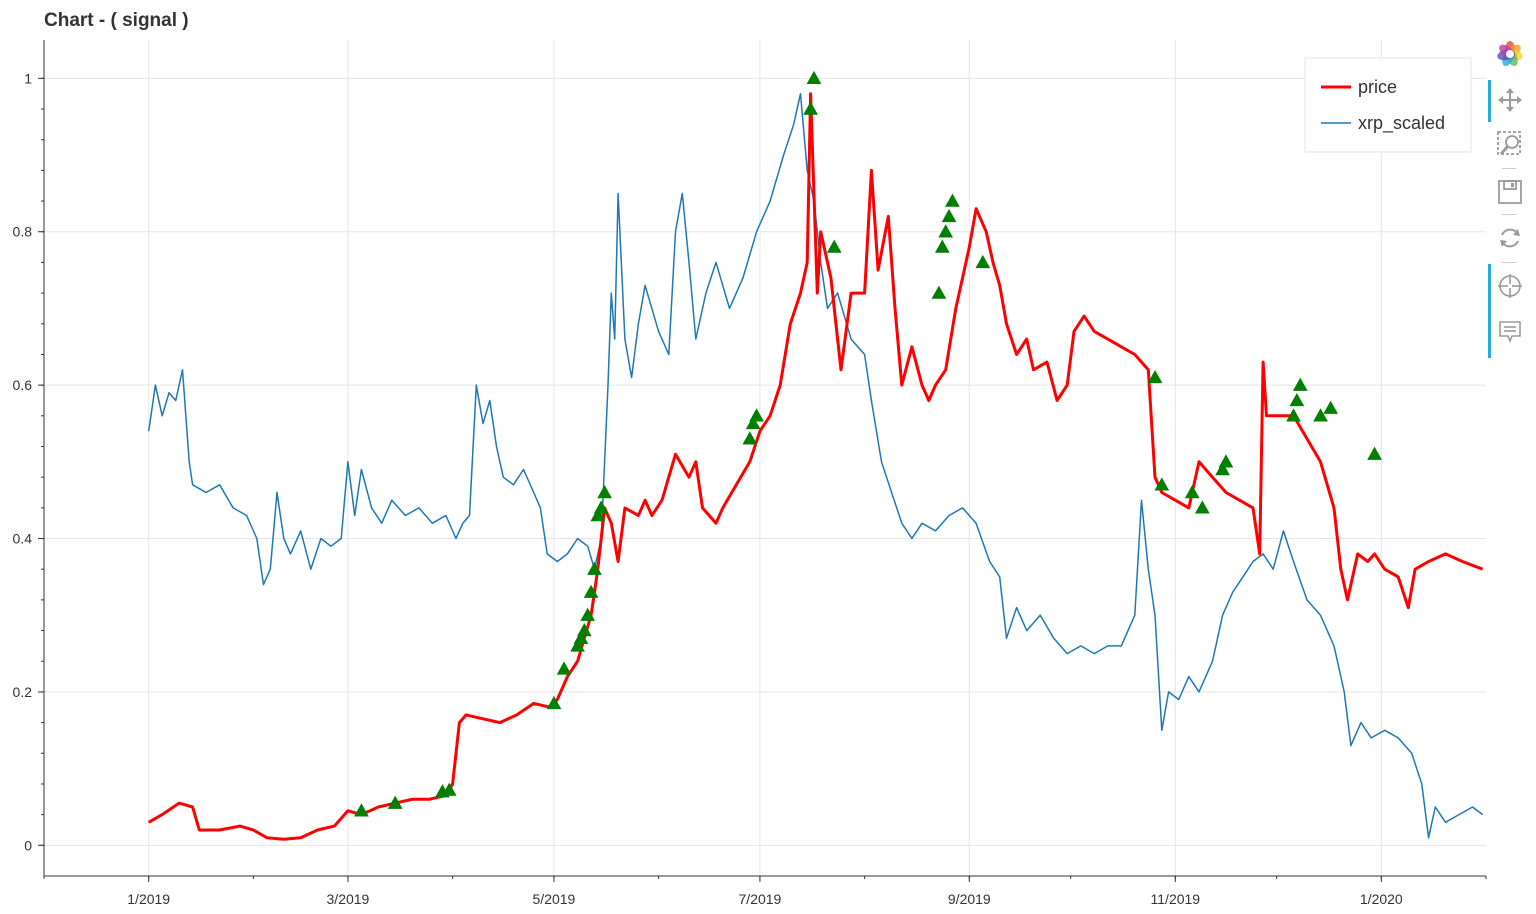 This screenshot has width=1536, height=914. What do you see at coordinates (348, 899) in the screenshot?
I see `x-tick-label: 3/2019` at bounding box center [348, 899].